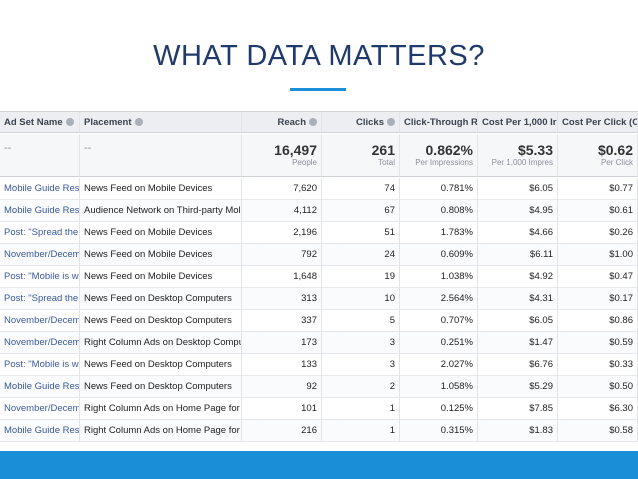  Describe the element at coordinates (518, 255) in the screenshot. I see `table-cell: $6.11` at that location.